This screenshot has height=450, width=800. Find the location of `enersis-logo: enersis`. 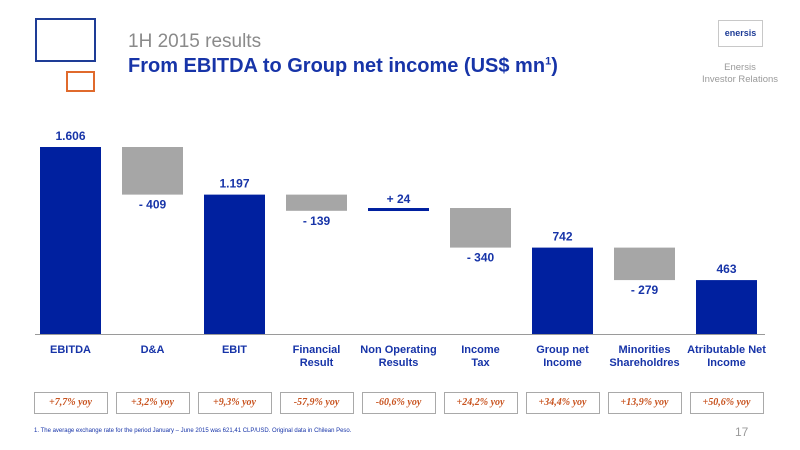

enersis-logo: enersis is located at coordinates (740, 33).